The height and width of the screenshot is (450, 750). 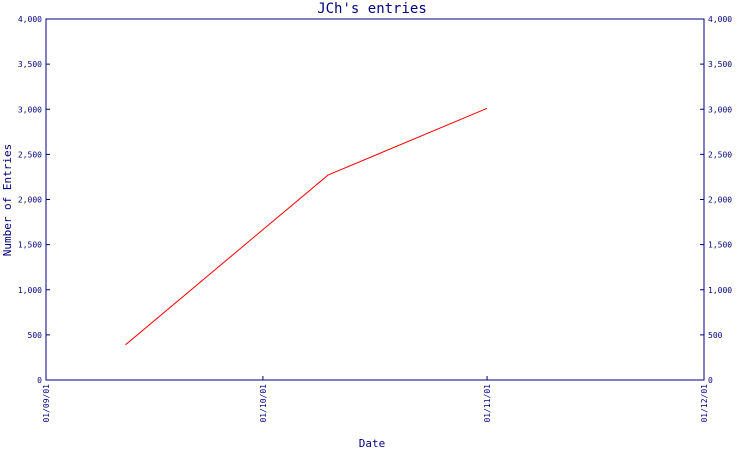 What do you see at coordinates (704, 403) in the screenshot?
I see `x-tick-label: 01/12/01` at bounding box center [704, 403].